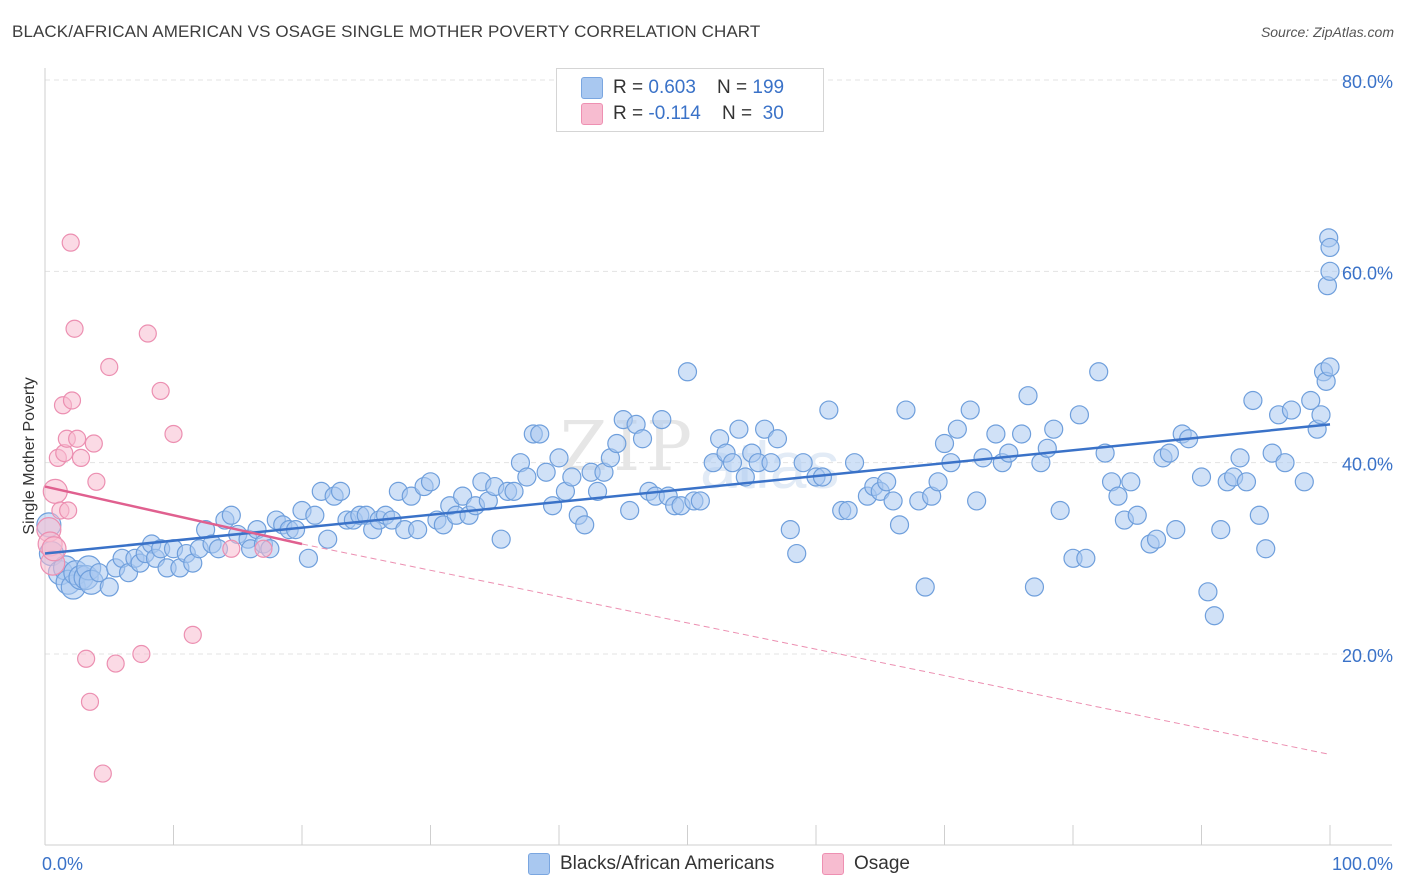 The width and height of the screenshot is (1406, 892). Describe the element at coordinates (768, 87) in the screenshot. I see `legend-n-value: 199` at that location.